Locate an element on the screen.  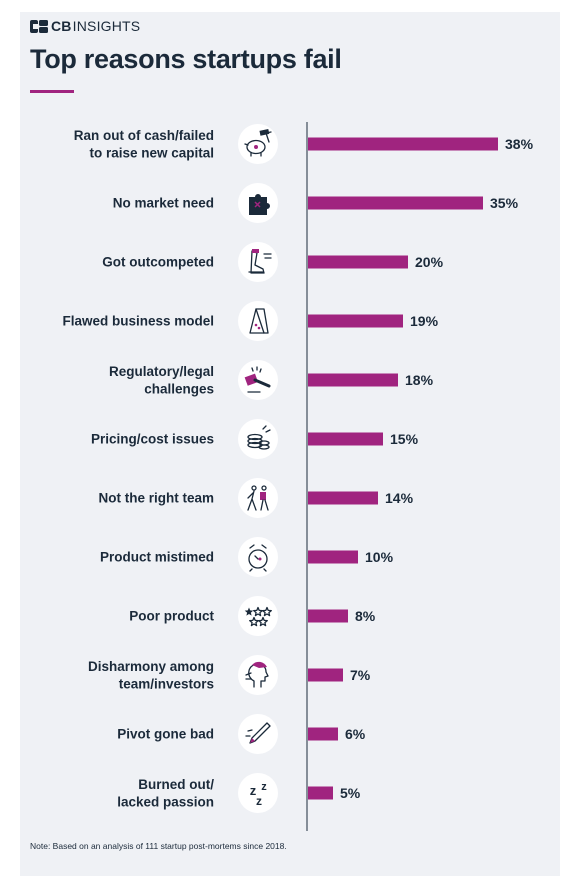
piggy-bank-hammer-icon is located at coordinates (258, 144).